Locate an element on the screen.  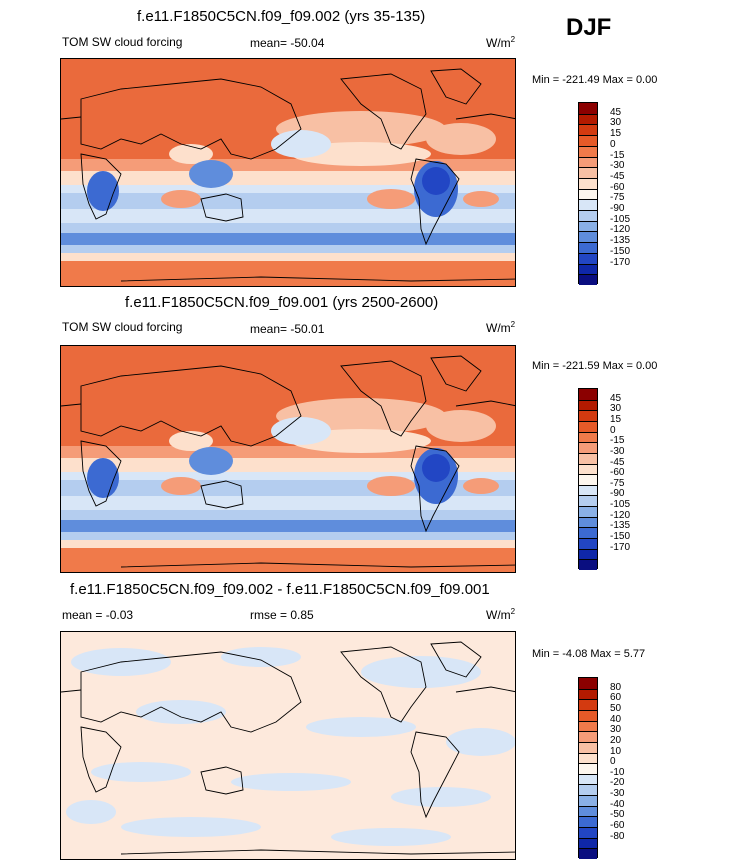
colorbar-tick-label: -150 is located at coordinates (620, 251).